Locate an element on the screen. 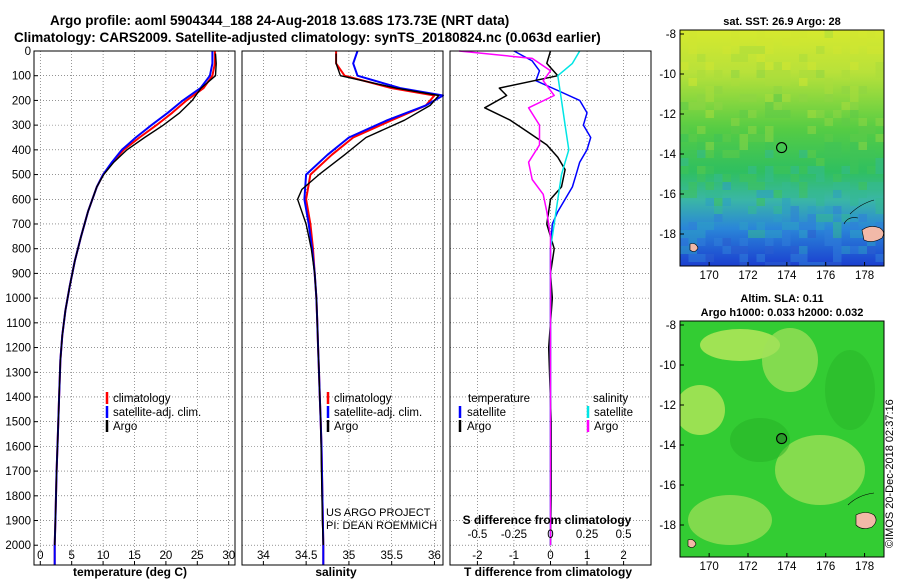 This screenshot has height=580, width=900. argo-location-marker is located at coordinates (782, 439).